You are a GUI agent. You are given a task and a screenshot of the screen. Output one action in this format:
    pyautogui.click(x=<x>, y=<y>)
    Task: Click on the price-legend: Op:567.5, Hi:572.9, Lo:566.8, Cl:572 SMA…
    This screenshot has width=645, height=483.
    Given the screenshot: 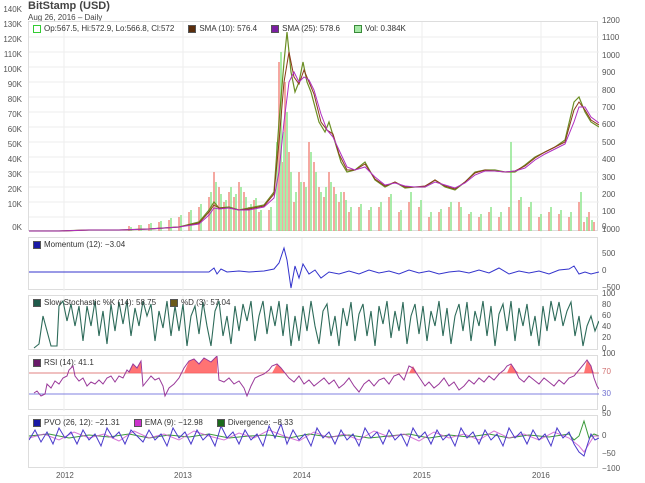 What is the action you would take?
    pyautogui.click(x=219, y=28)
    